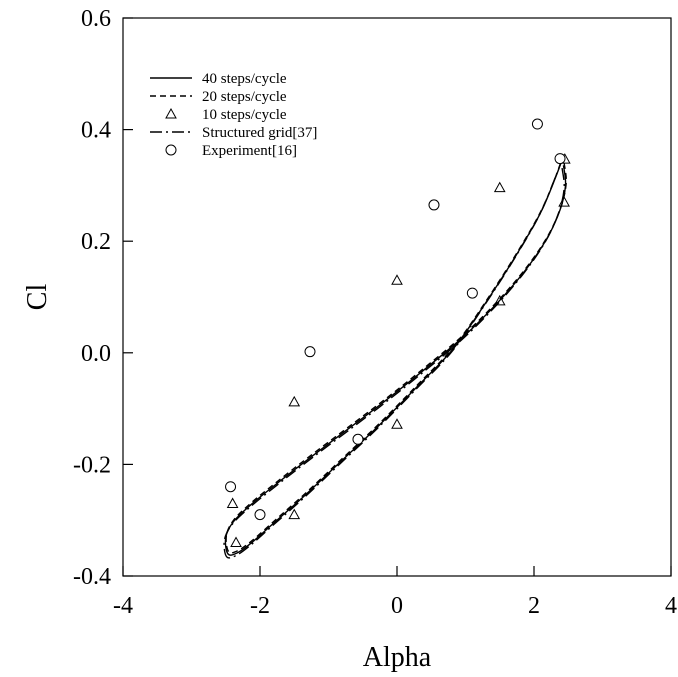  Describe the element at coordinates (171, 150) in the screenshot. I see `legend-experiment-16-marker` at that location.